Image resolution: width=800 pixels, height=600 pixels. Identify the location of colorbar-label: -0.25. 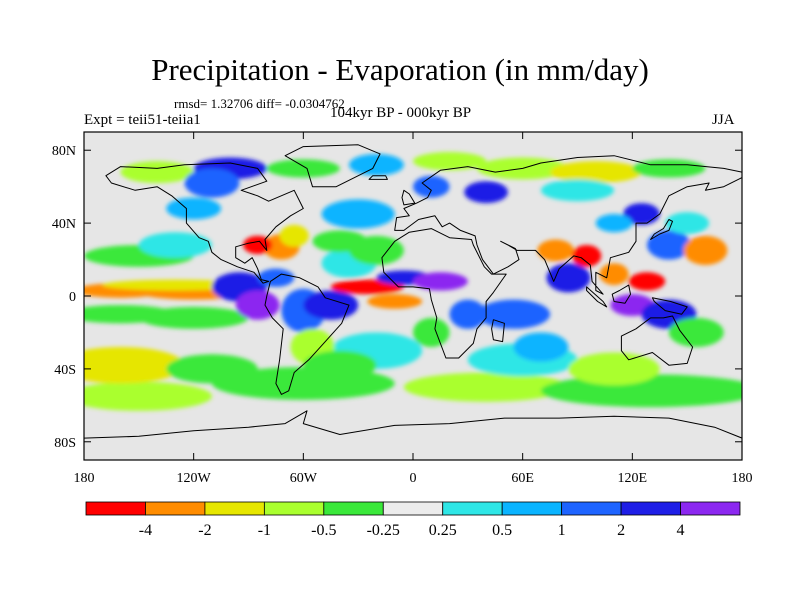
(383, 530).